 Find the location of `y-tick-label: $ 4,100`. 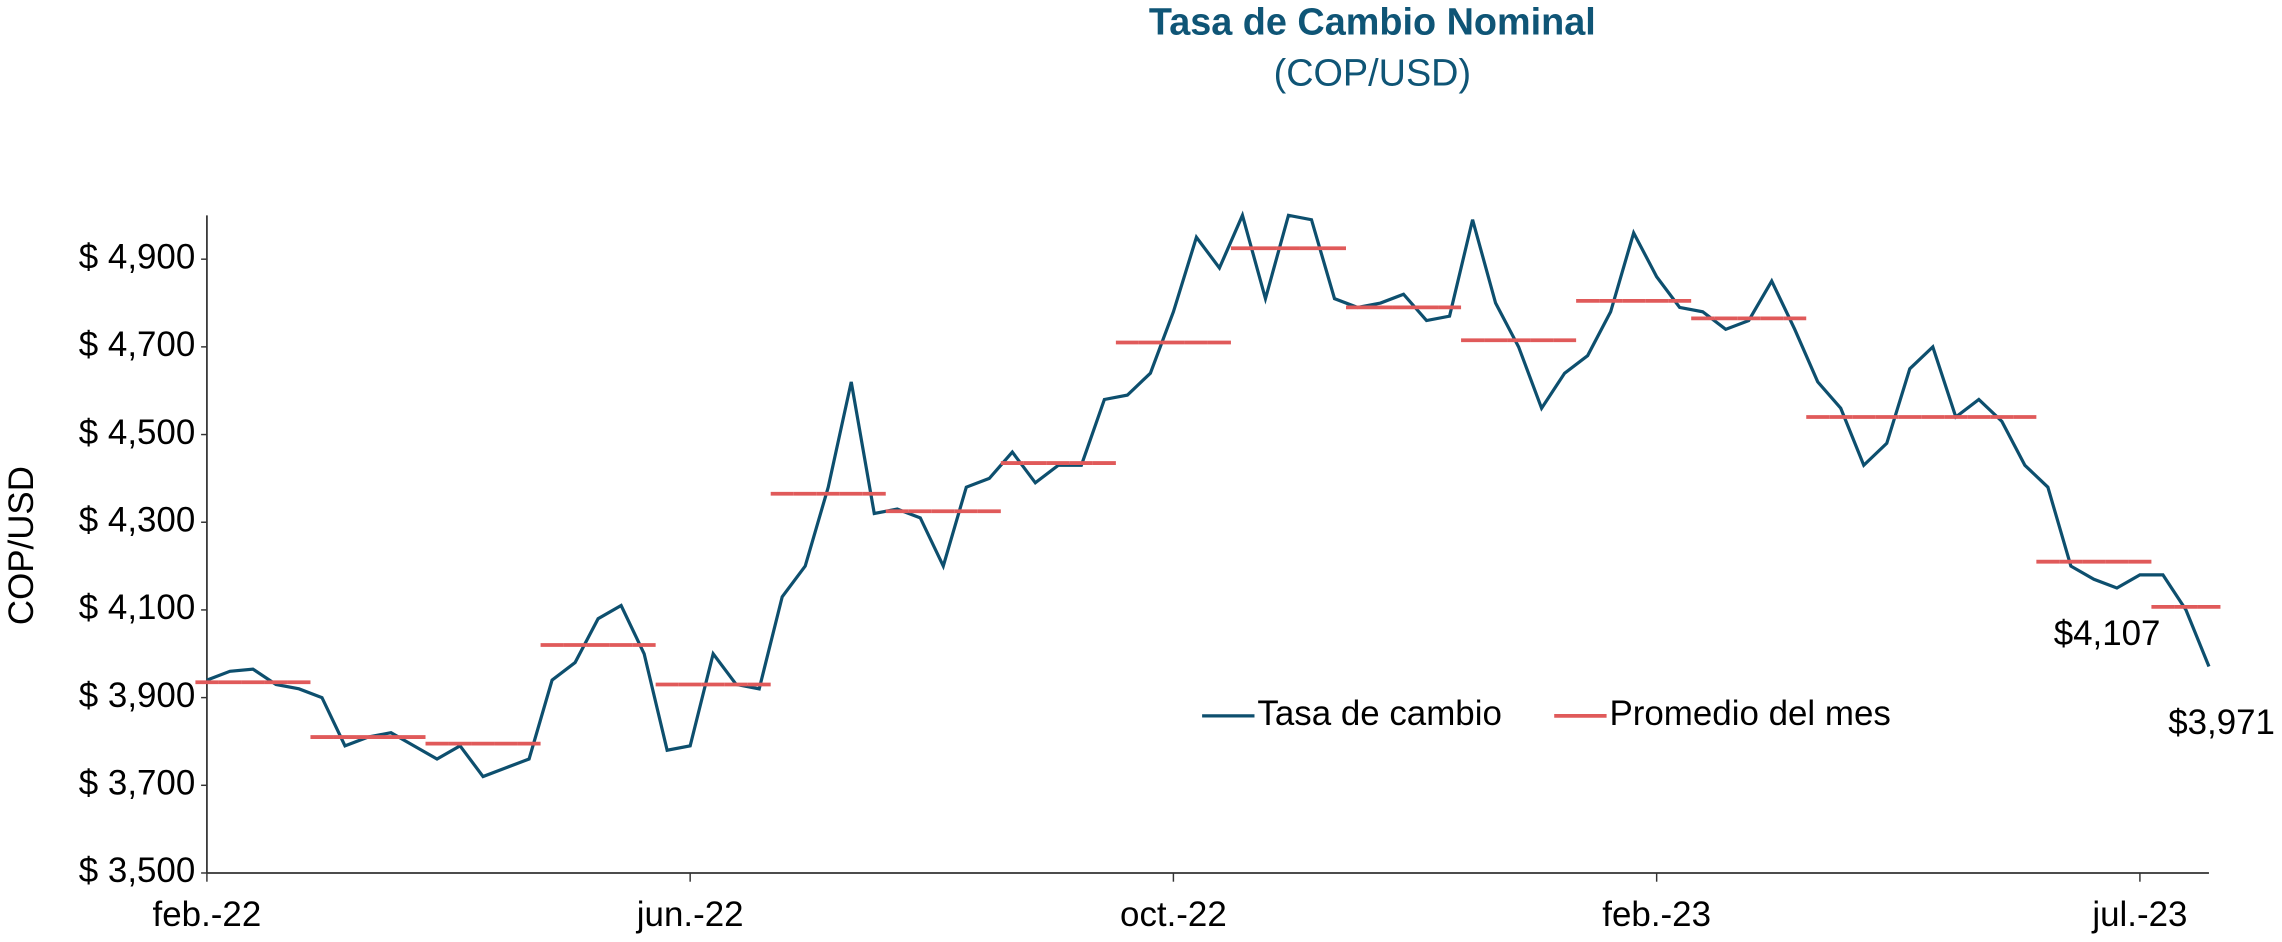

y-tick-label: $ 4,100 is located at coordinates (137, 607).